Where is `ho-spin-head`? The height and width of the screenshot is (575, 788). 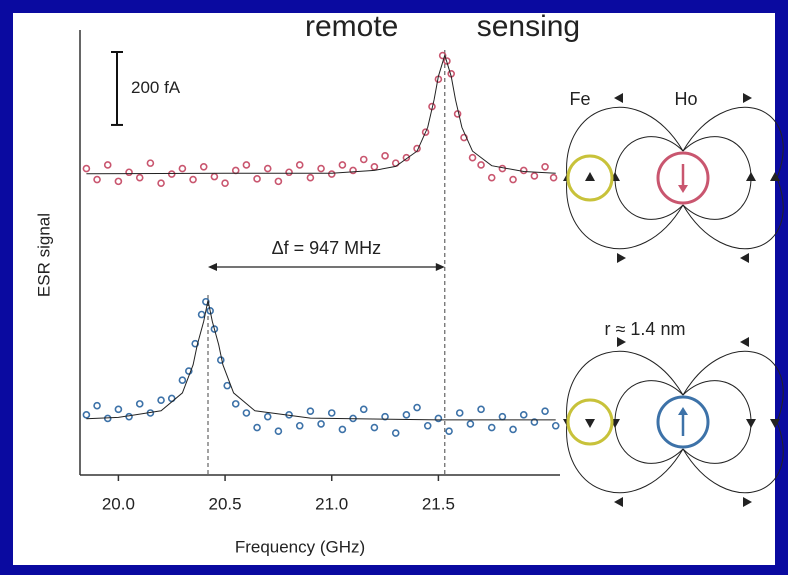 ho-spin-head is located at coordinates (683, 411).